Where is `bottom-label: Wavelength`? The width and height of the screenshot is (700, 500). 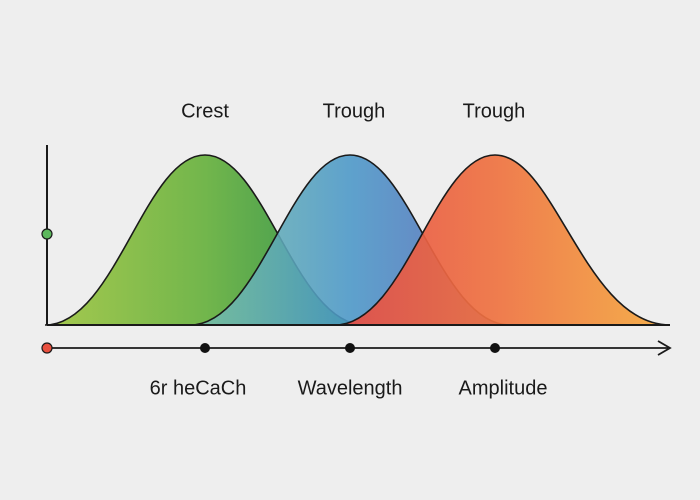 bottom-label: Wavelength is located at coordinates (350, 388).